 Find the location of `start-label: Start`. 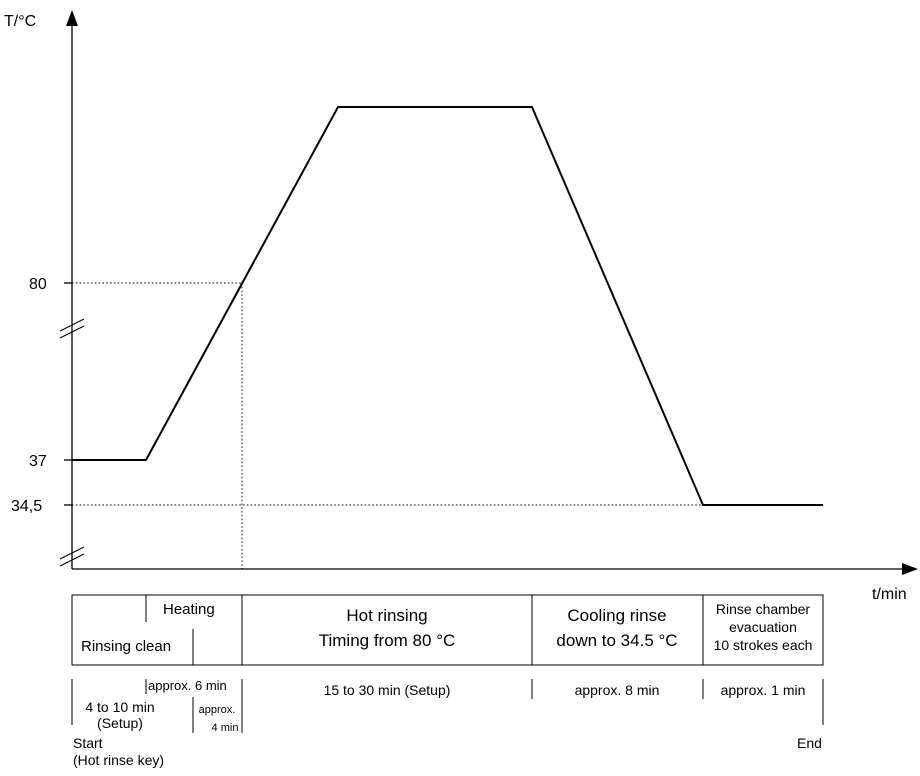

start-label: Start is located at coordinates (88, 743).